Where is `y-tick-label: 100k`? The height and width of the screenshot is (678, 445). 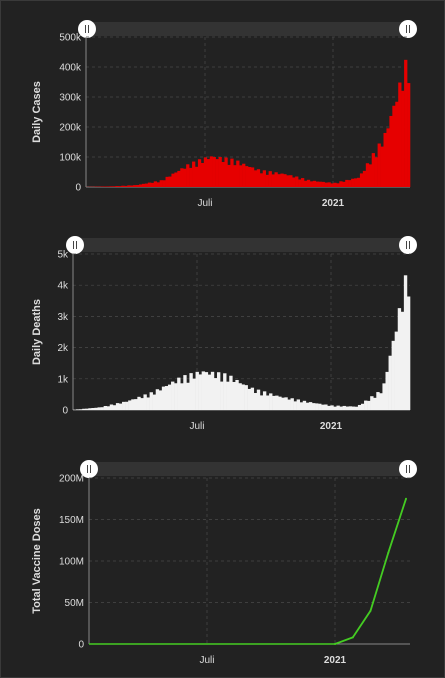 y-tick-label: 100k is located at coordinates (70, 158).